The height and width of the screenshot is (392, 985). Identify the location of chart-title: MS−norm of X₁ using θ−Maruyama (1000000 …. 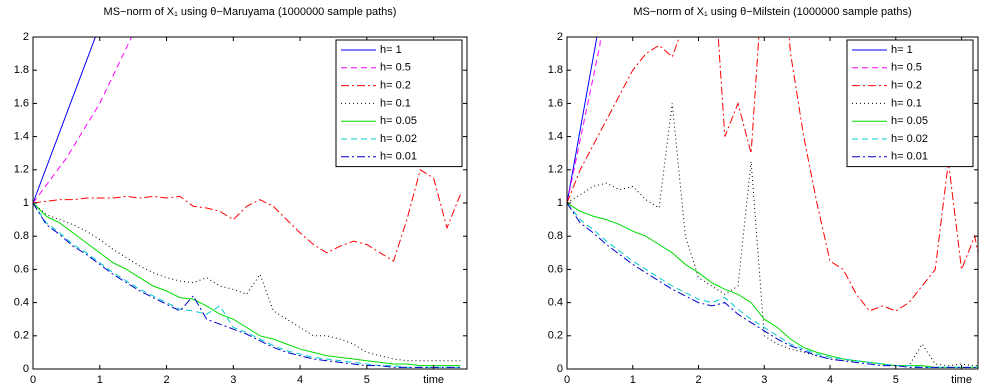
(250, 12).